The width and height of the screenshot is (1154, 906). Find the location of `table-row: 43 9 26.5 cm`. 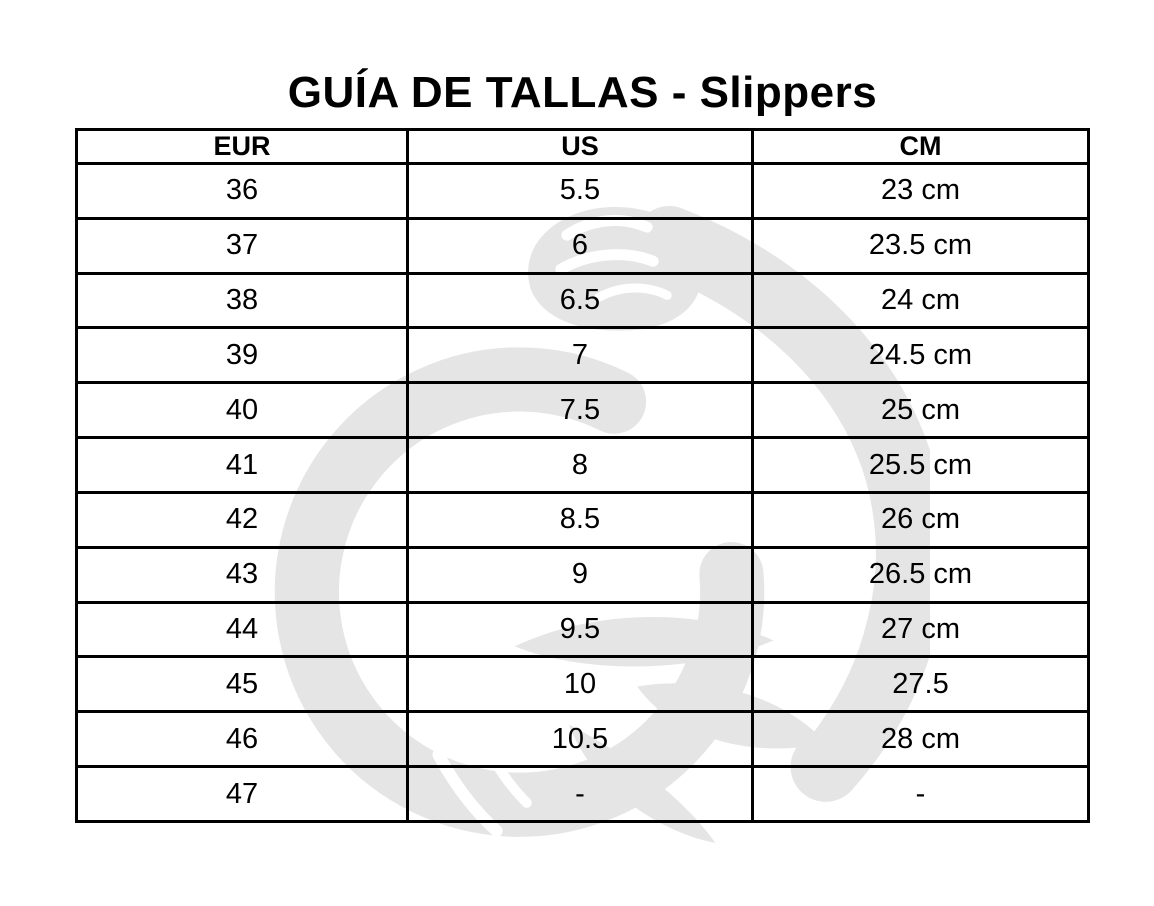

table-row: 43 9 26.5 cm is located at coordinates (582, 574).